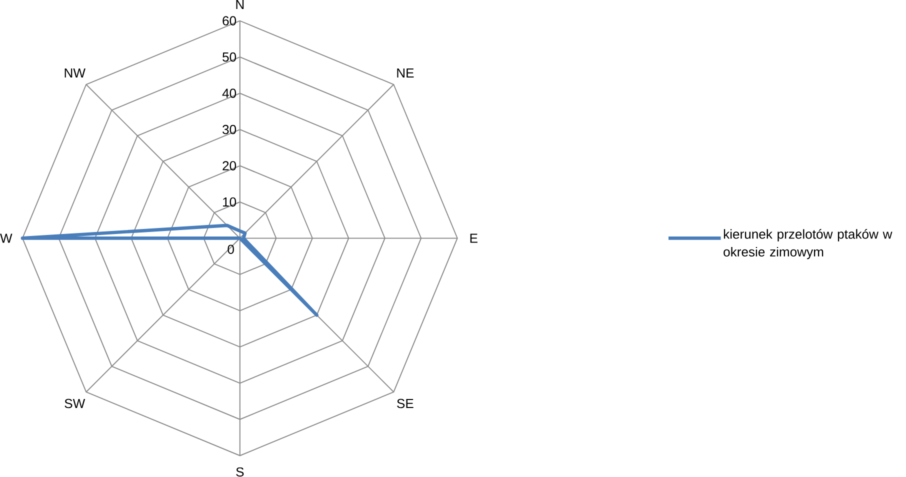 The width and height of the screenshot is (906, 477). Describe the element at coordinates (405, 403) in the screenshot. I see `spoke-label: SE` at that location.